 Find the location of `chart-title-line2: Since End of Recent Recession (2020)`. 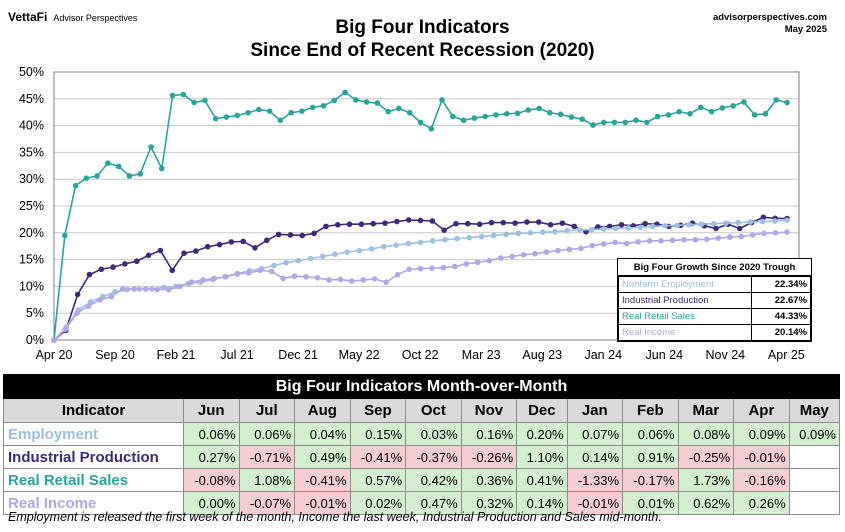

chart-title-line2: Since End of Recent Recession (2020) is located at coordinates (422, 50).